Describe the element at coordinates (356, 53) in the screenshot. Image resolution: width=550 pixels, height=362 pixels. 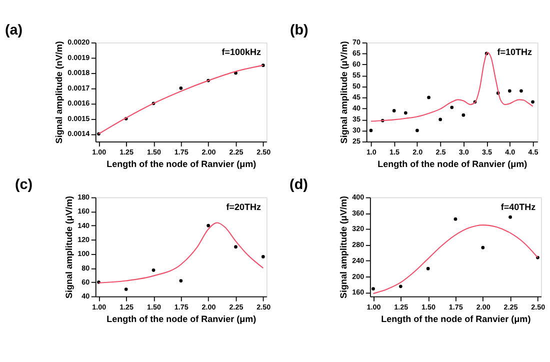
I see `y-tick-label: 65` at that location.